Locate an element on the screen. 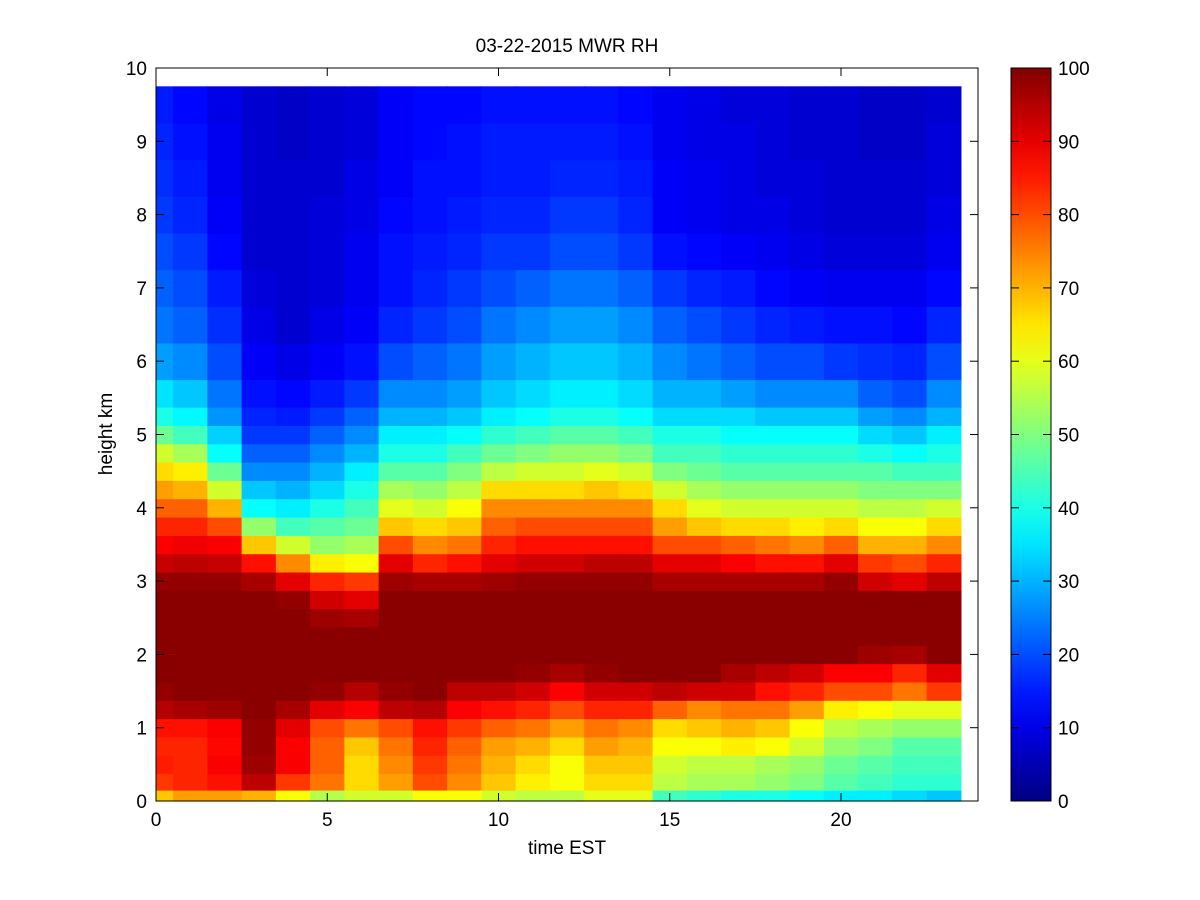  y-tick-label: 8 is located at coordinates (141, 216).